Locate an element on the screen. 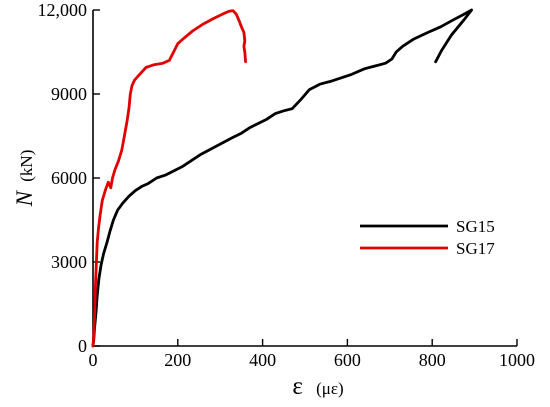  y-axis-ticks: 0 3000 6000 9000 12,000 is located at coordinates (69, 178).